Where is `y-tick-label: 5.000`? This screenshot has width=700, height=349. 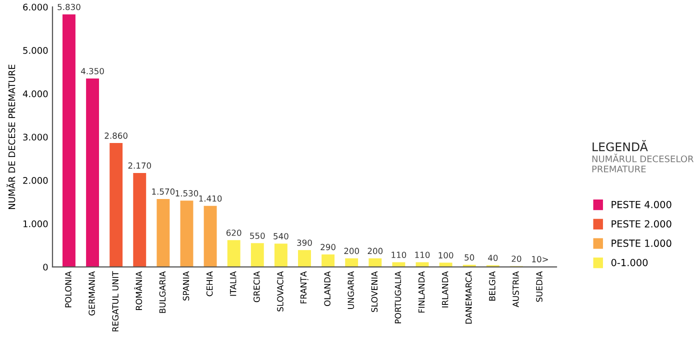 y-tick-label: 5.000 is located at coordinates (35, 50).